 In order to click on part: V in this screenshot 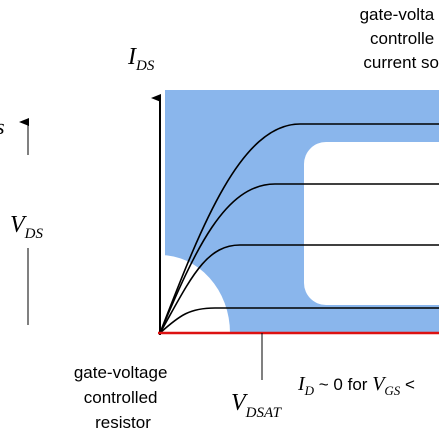, I will do `click(379, 384)`.